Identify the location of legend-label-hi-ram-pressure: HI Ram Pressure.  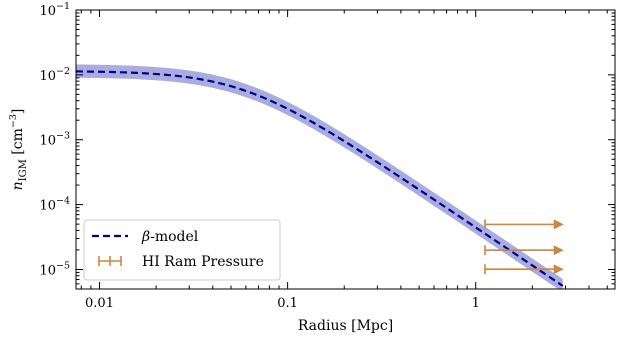
(203, 262).